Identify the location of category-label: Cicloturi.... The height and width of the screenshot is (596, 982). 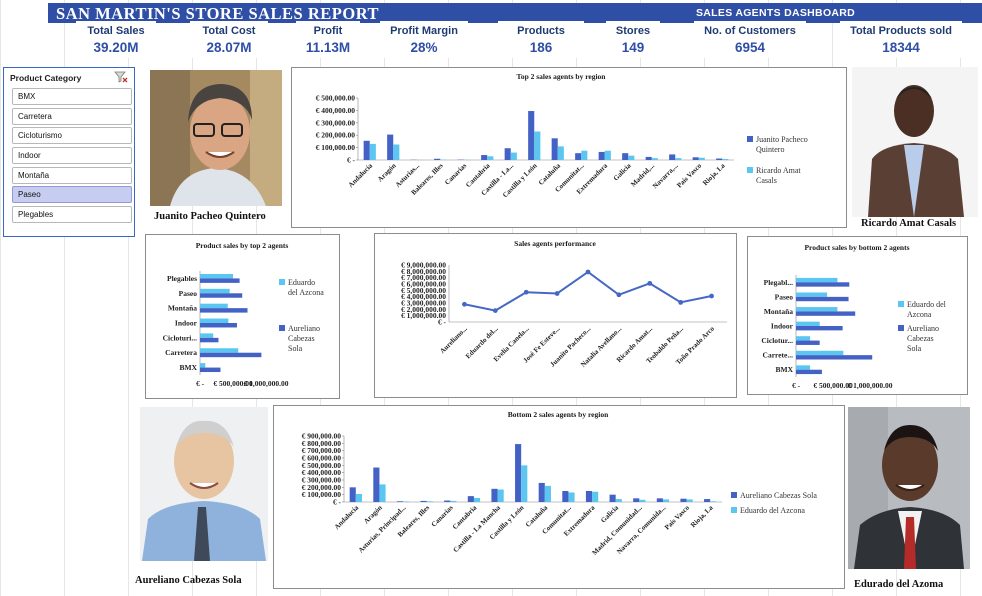
(180, 337).